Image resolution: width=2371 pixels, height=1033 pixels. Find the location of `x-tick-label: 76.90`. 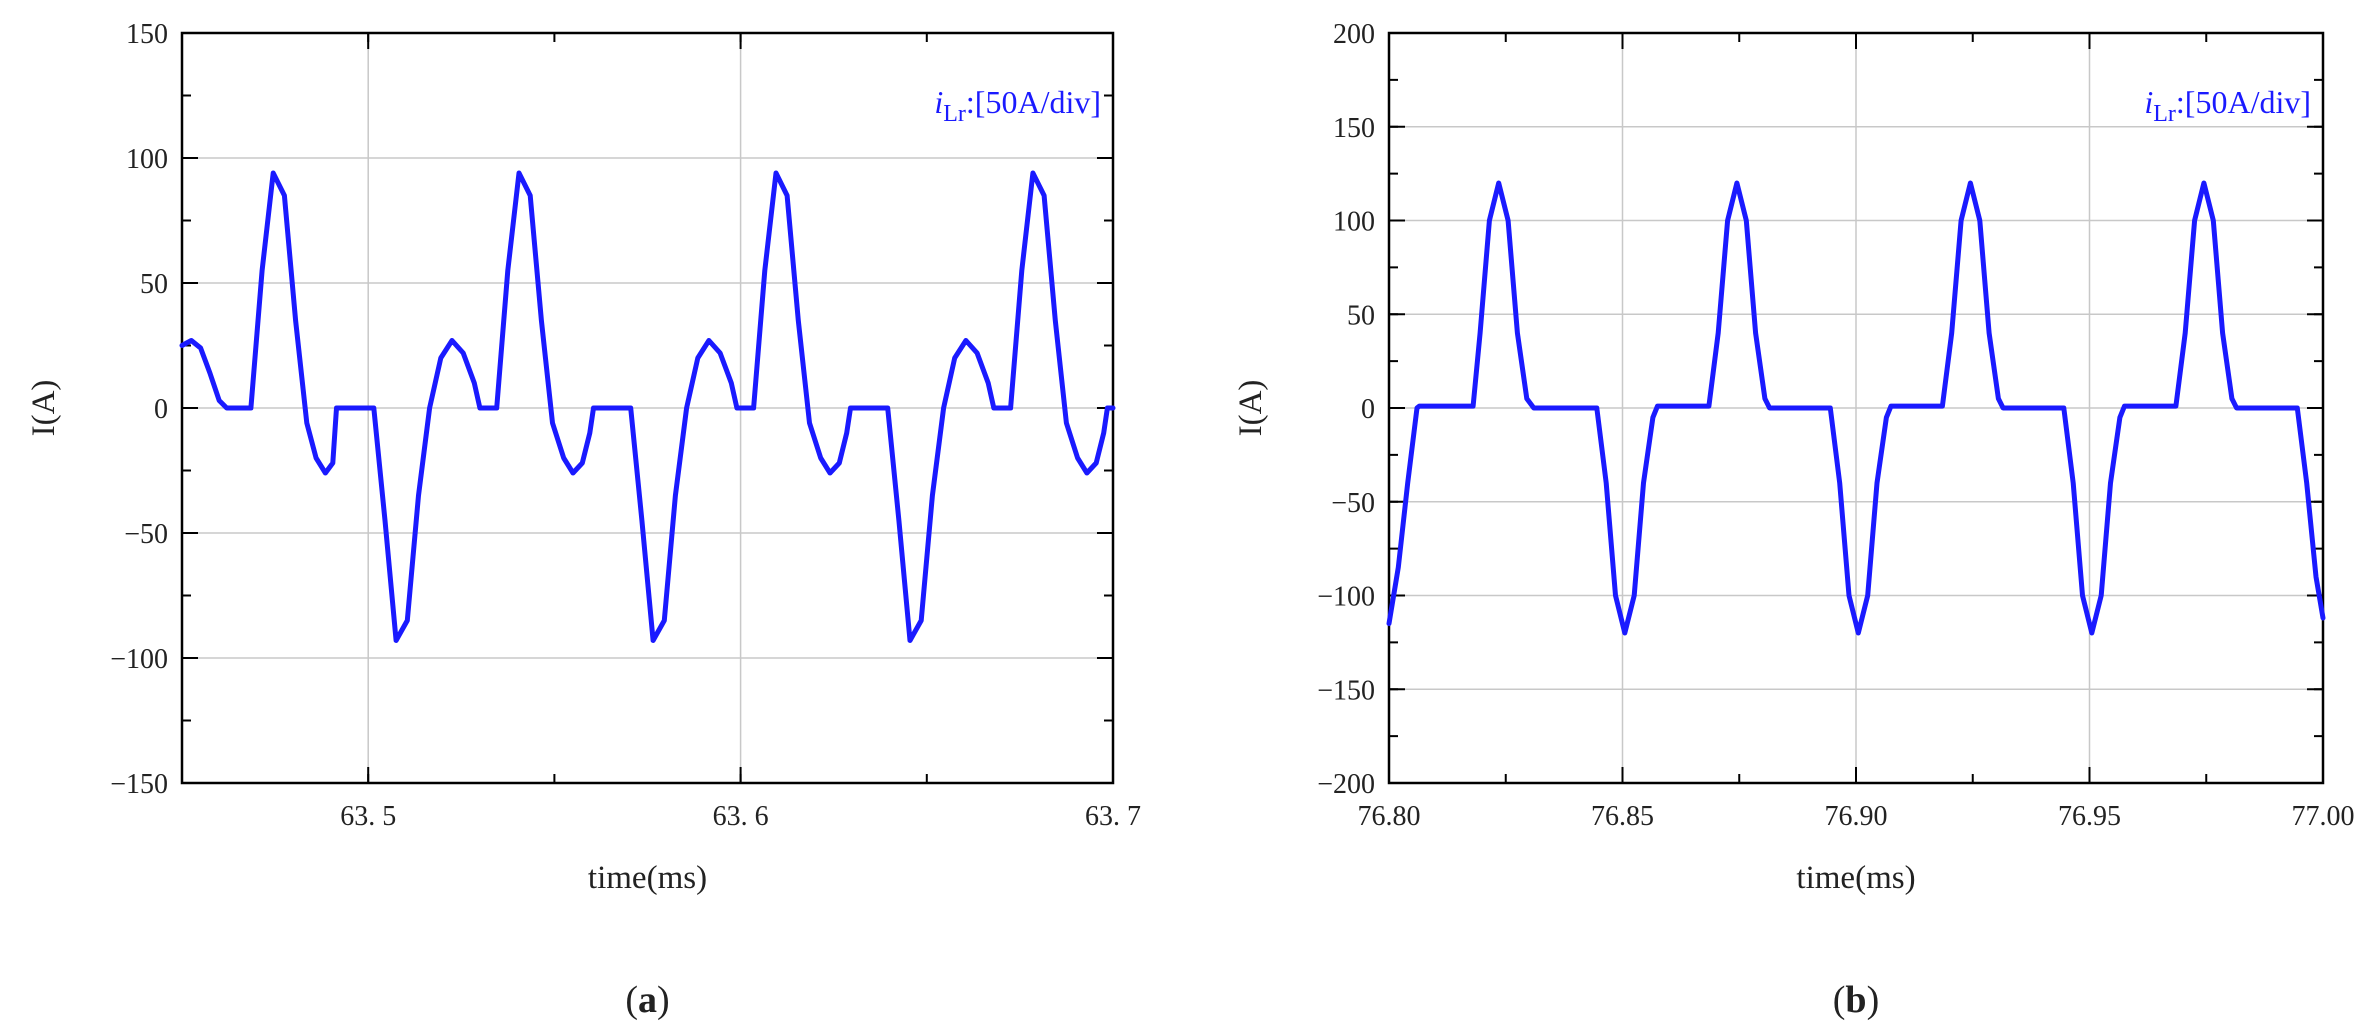

x-tick-label: 76.90 is located at coordinates (1856, 816).